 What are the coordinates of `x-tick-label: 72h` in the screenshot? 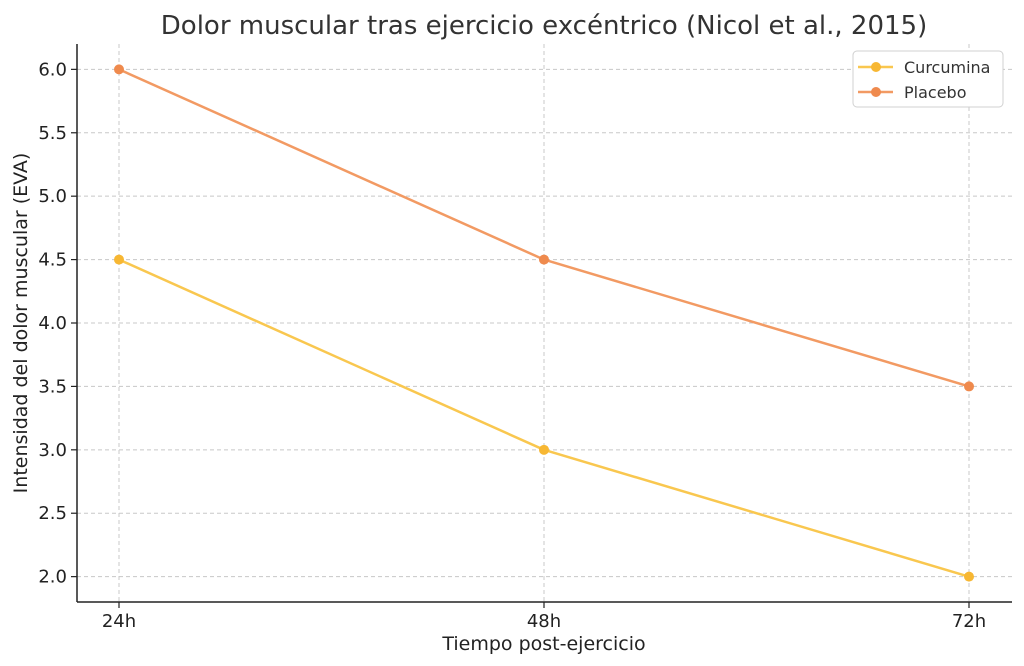 It's located at (969, 621).